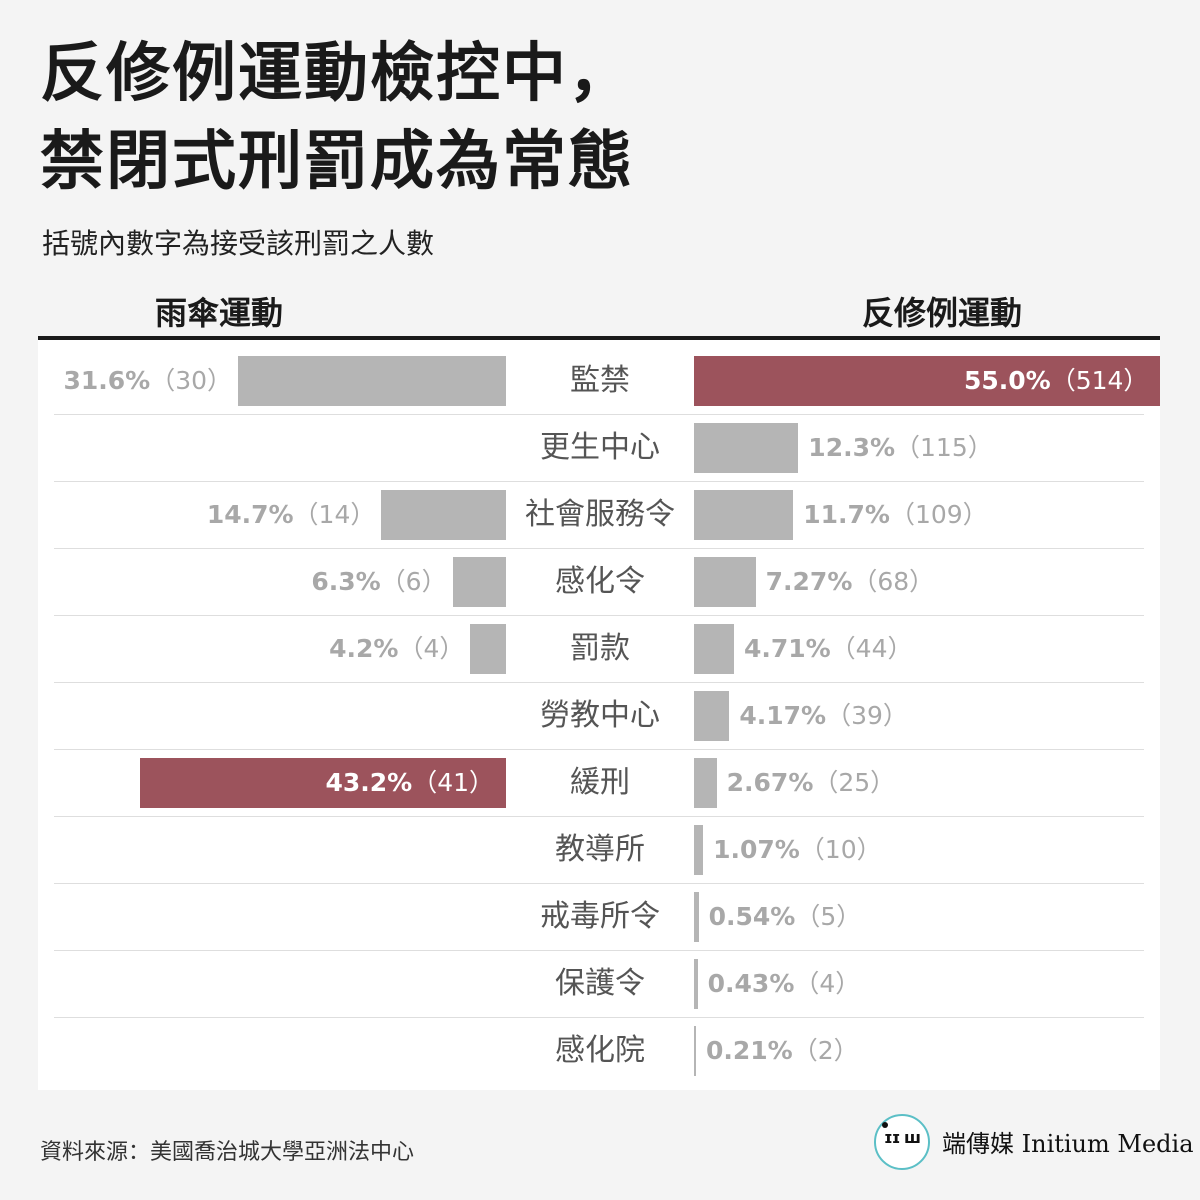 The width and height of the screenshot is (1200, 1200). I want to click on value-percent: 12.3%, so click(852, 447).